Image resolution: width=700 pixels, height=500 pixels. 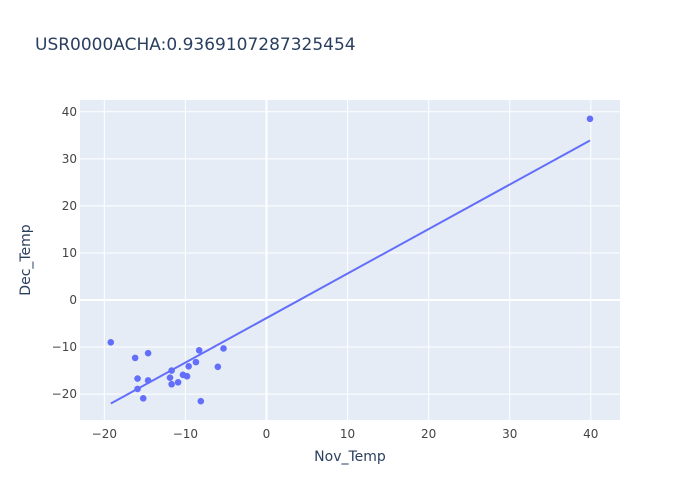 I want to click on y-tick-label: 30, so click(x=69, y=159).